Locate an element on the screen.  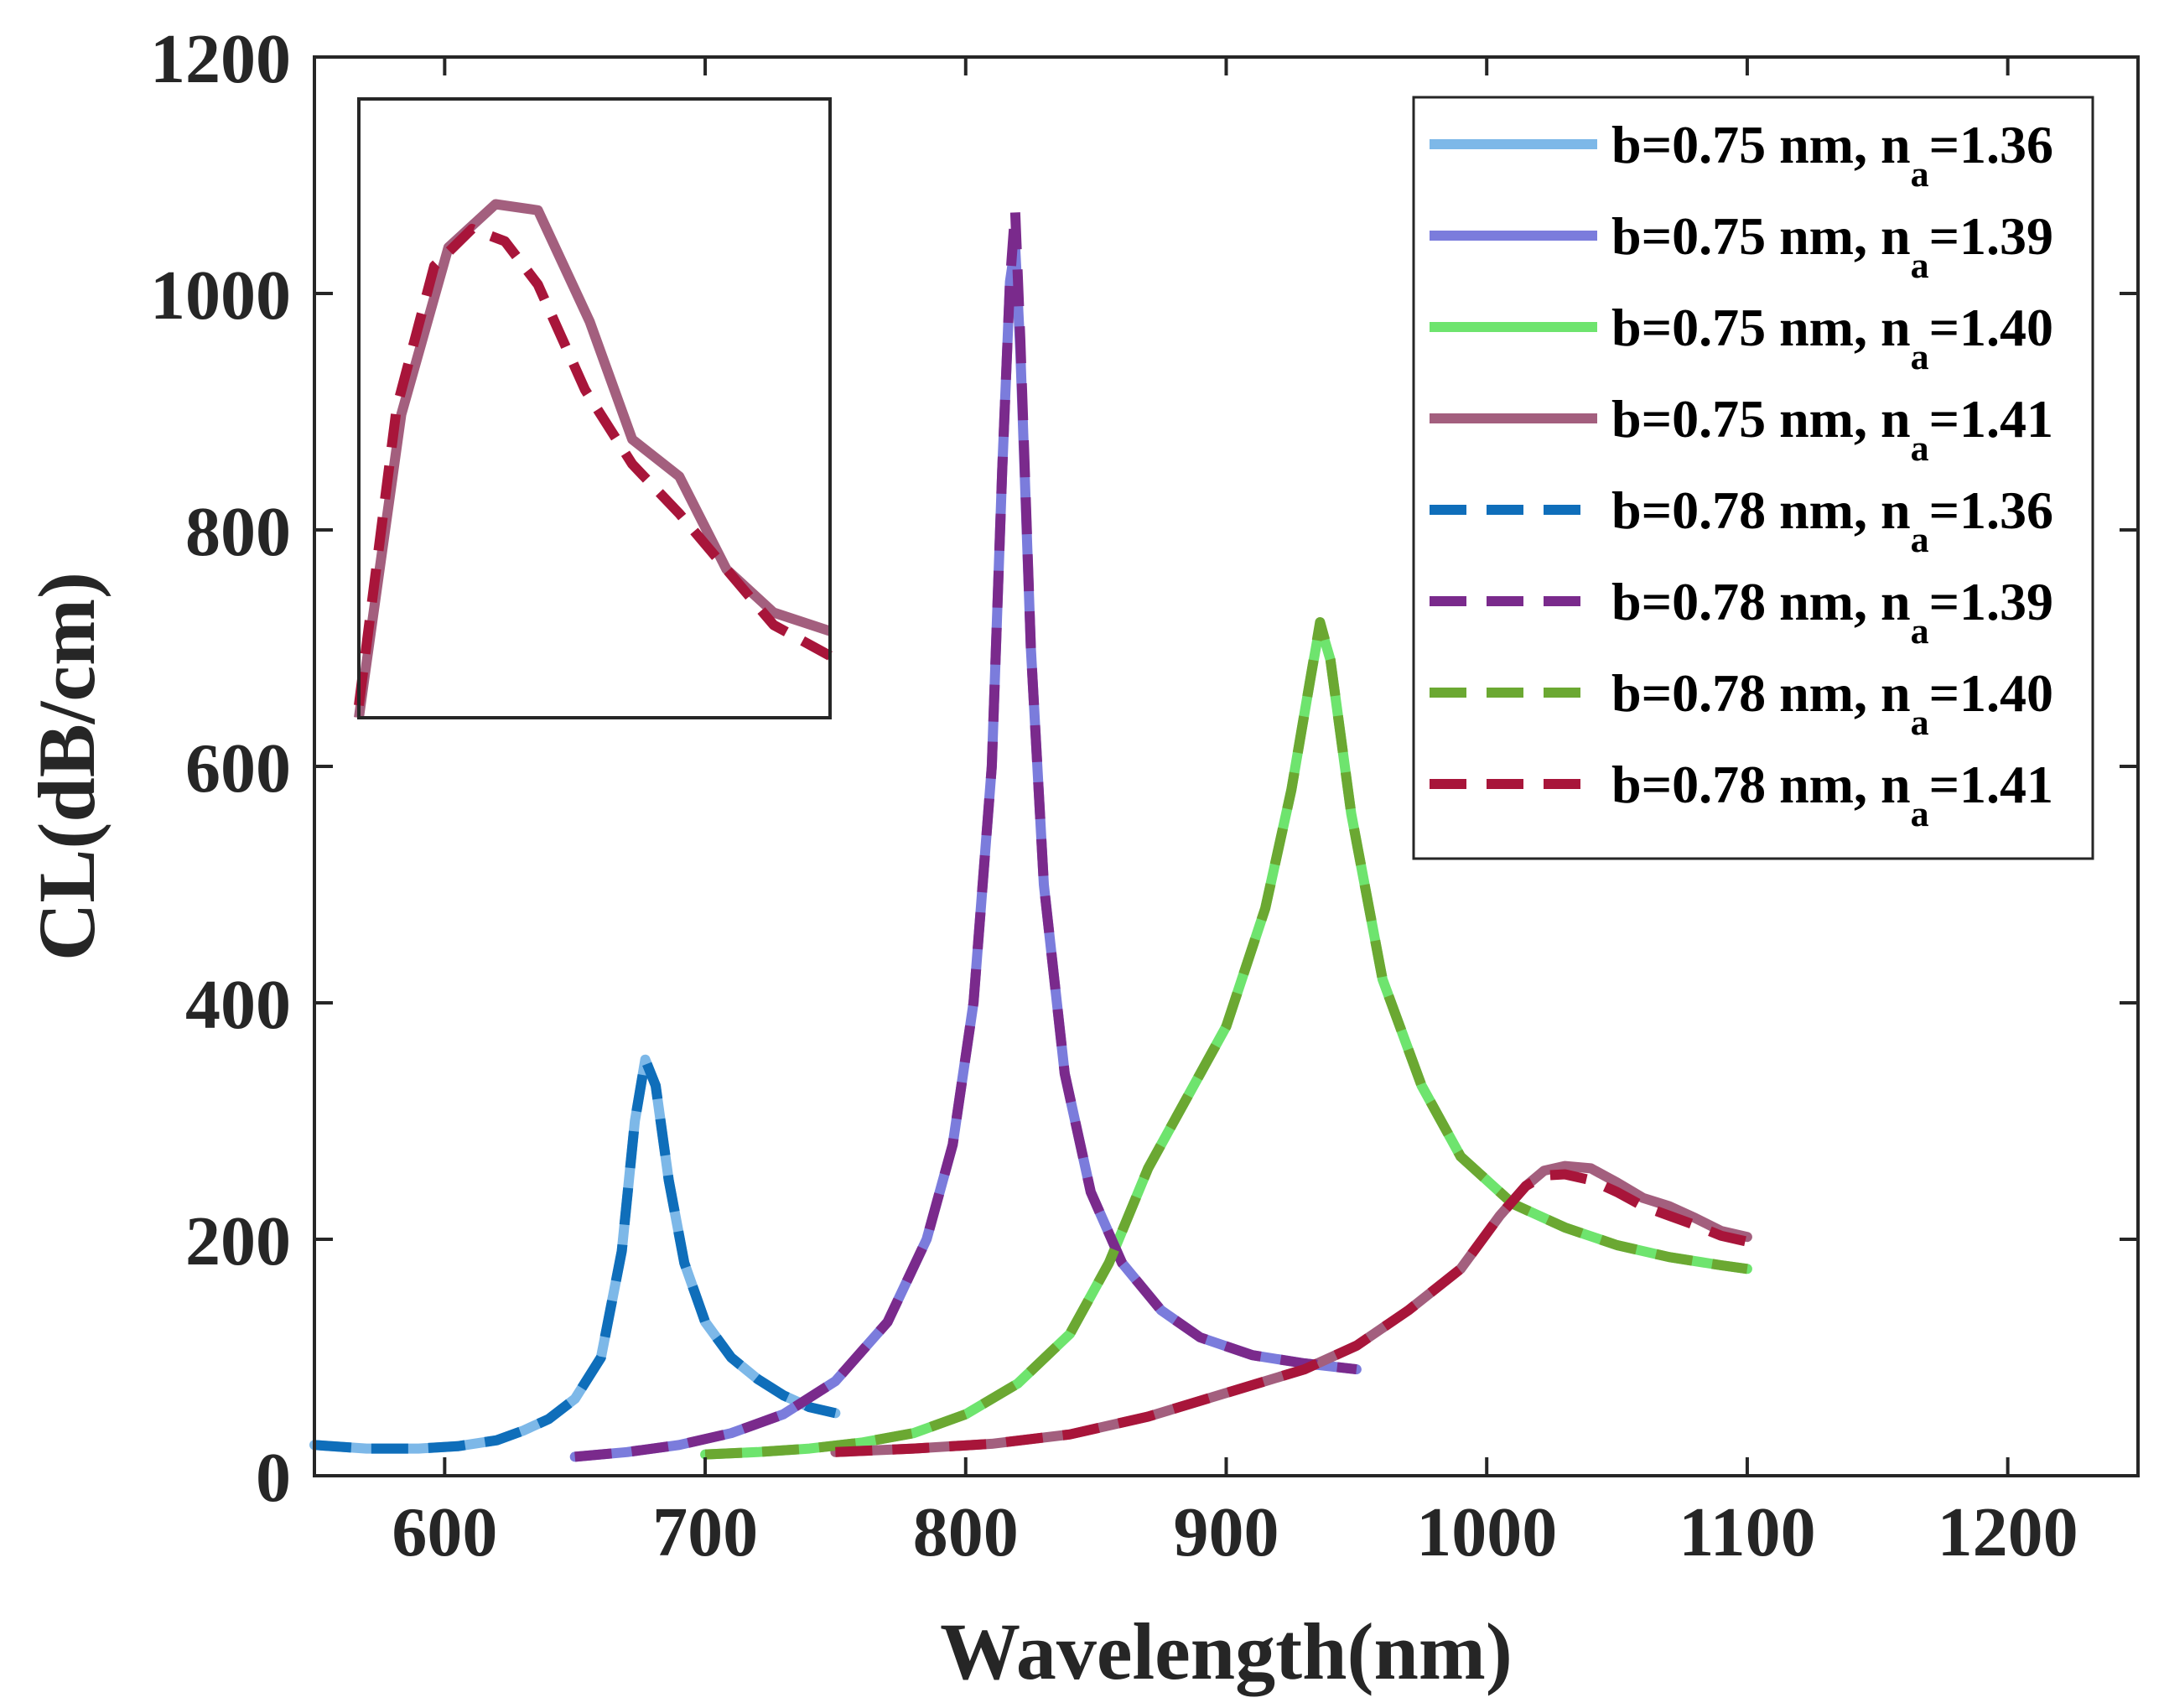
legend-label-3: b=0.75 nm, na=1.40 is located at coordinates (1832, 337).